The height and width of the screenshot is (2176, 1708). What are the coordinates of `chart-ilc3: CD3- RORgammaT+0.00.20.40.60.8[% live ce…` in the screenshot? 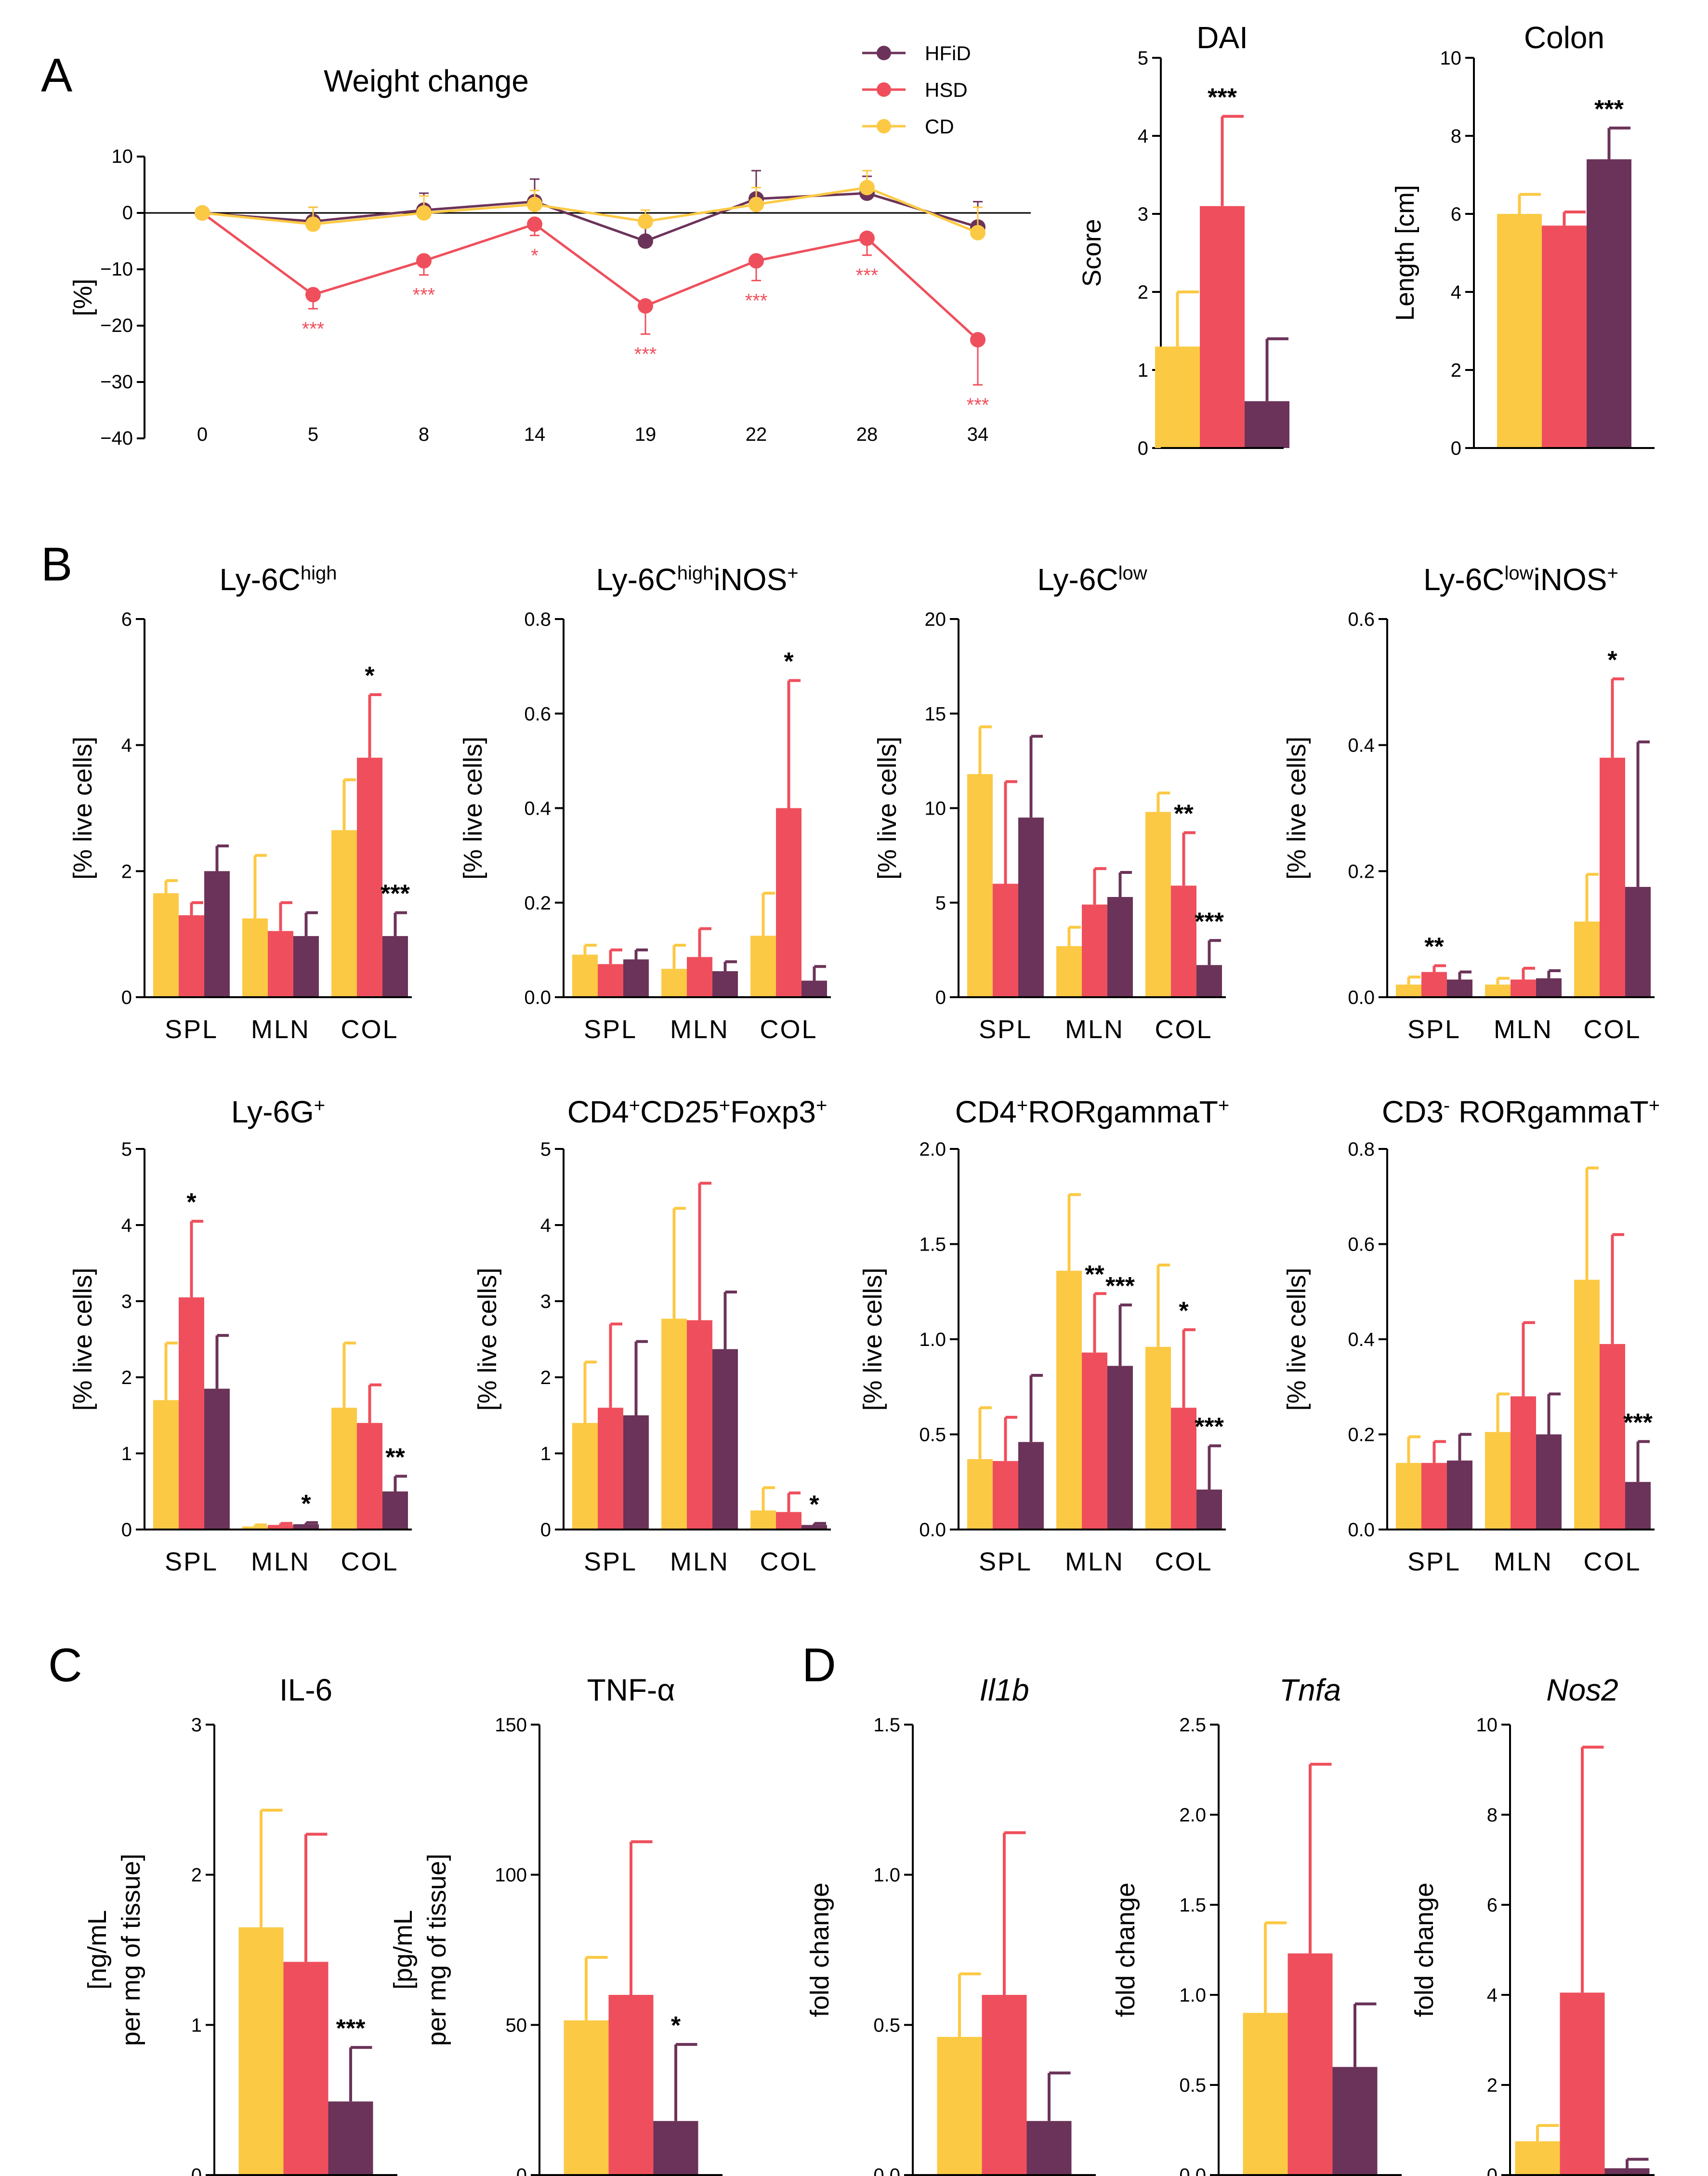 It's located at (1471, 1335).